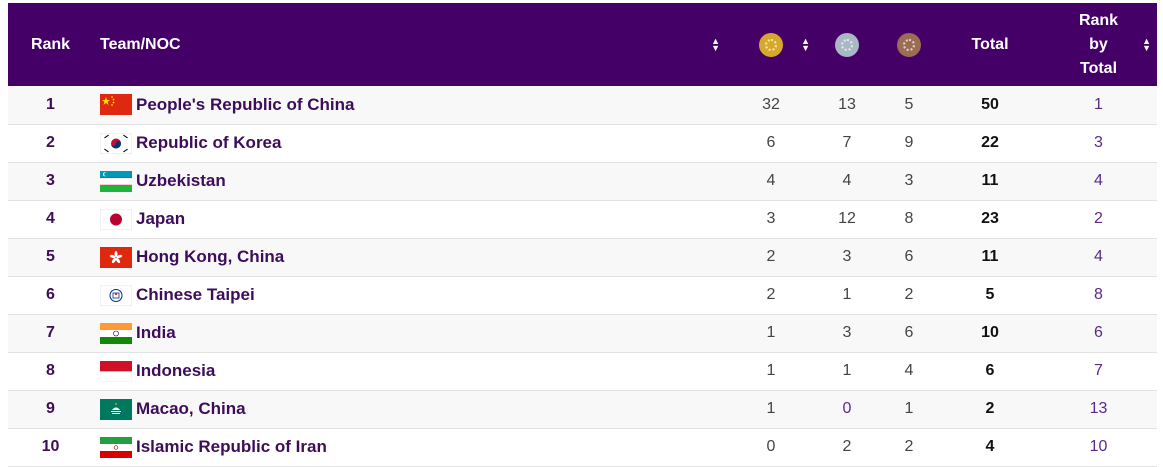  What do you see at coordinates (116, 371) in the screenshot?
I see `indonesia-flag-icon` at bounding box center [116, 371].